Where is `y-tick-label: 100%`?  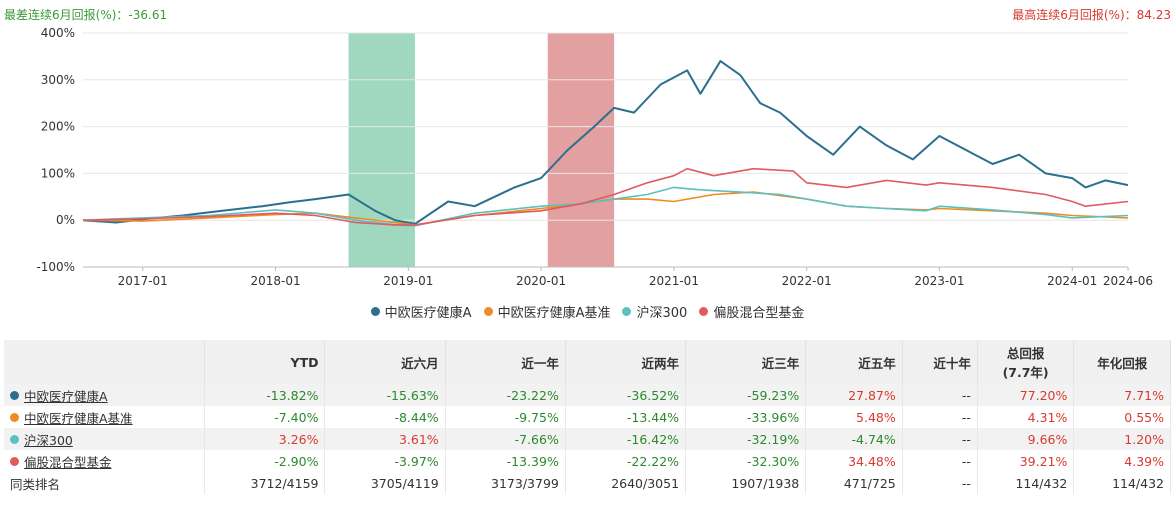 y-tick-label: 100% is located at coordinates (58, 173).